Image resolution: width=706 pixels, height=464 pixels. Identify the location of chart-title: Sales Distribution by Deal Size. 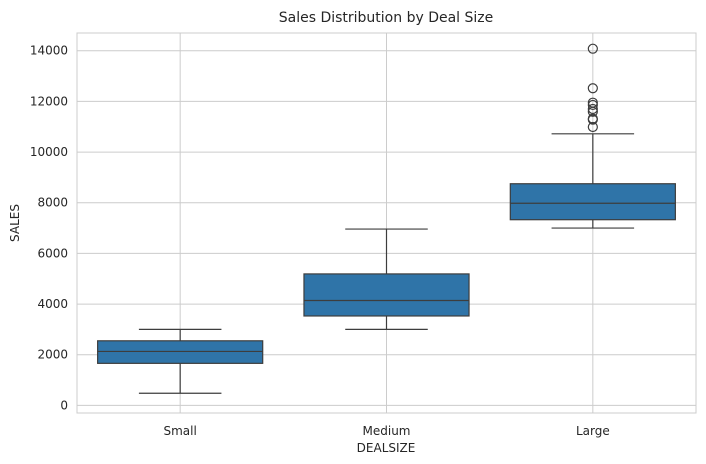
(386, 18).